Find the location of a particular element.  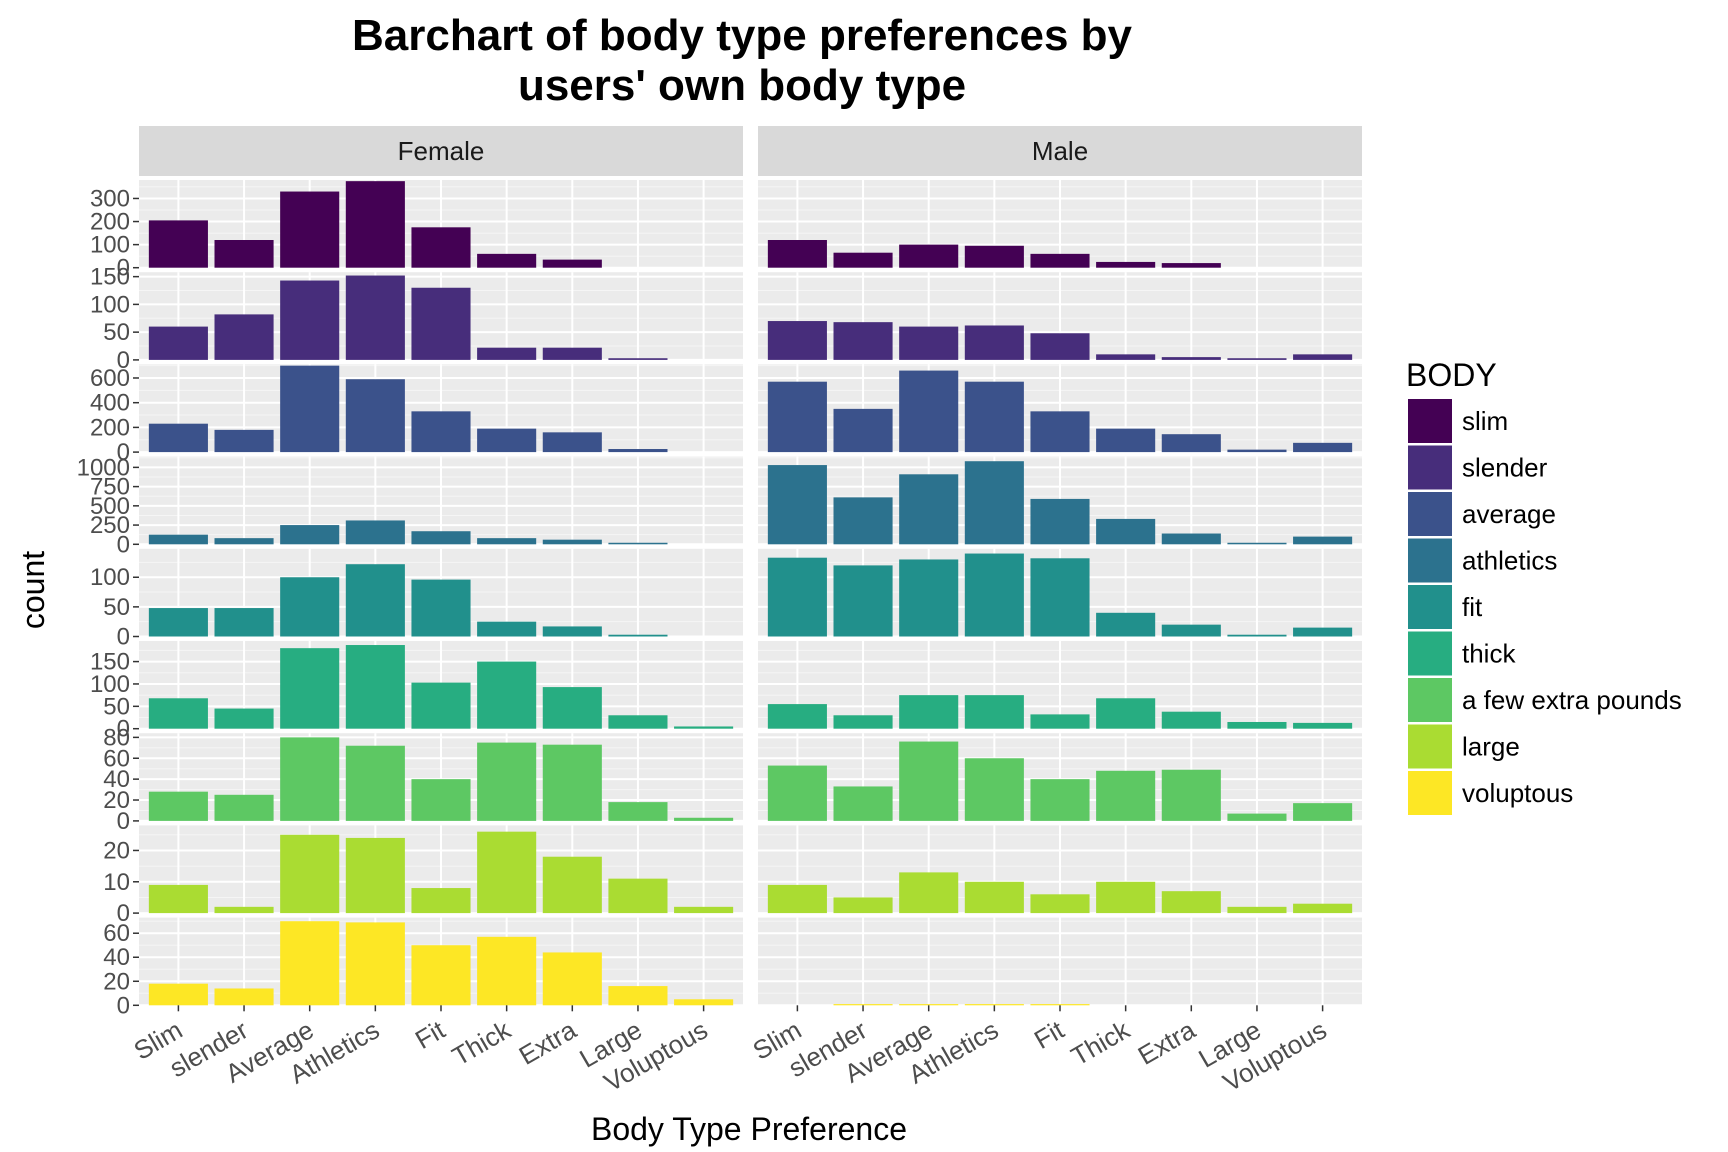

bar-slim-female-thick is located at coordinates (507, 260).